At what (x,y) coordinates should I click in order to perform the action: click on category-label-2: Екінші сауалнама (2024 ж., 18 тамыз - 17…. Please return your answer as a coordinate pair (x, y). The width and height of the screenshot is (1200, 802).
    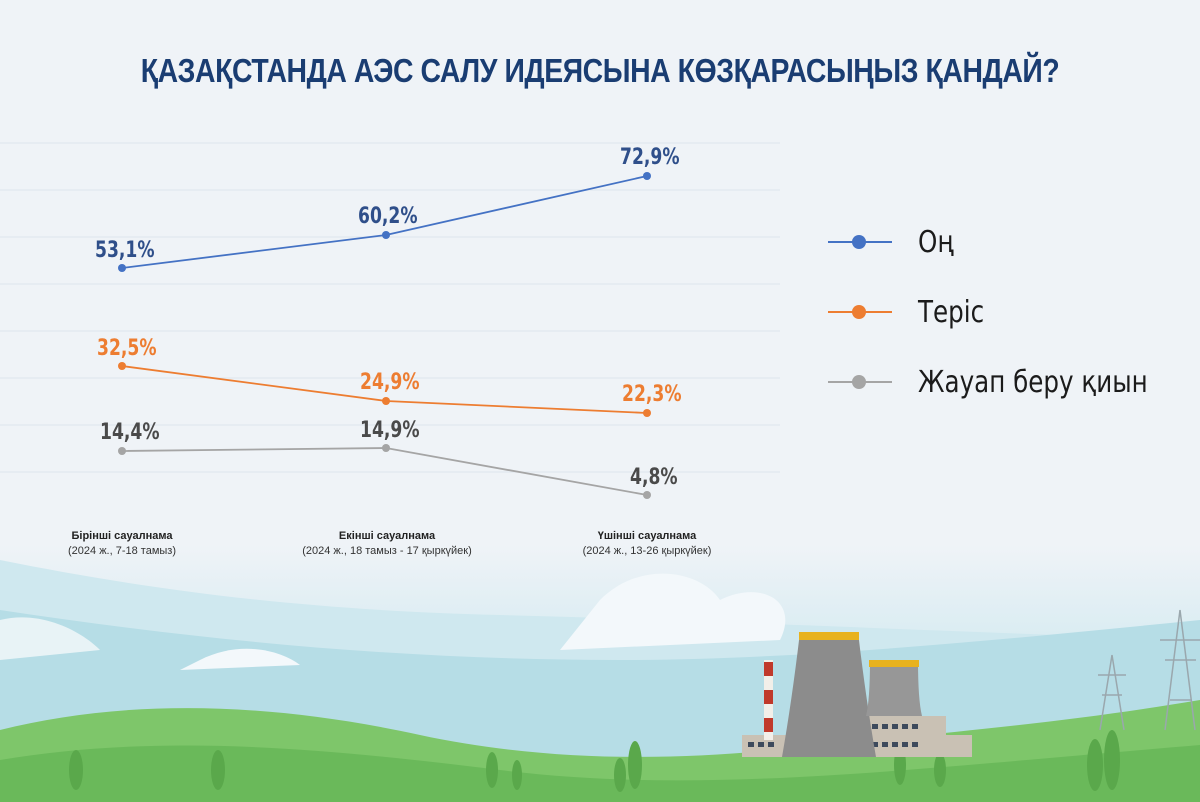
    Looking at the image, I should click on (387, 544).